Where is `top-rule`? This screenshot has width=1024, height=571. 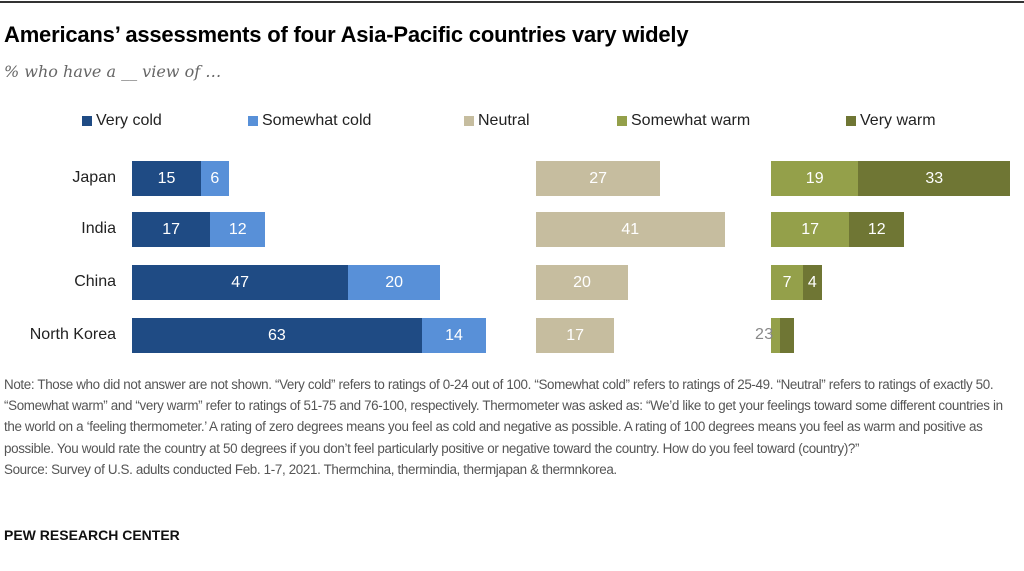 top-rule is located at coordinates (512, 2).